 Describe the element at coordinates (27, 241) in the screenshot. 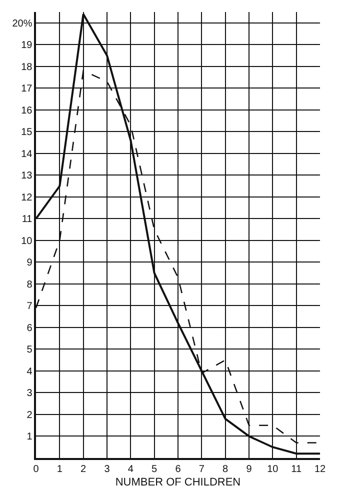

I see `y-tick-label: 10` at that location.